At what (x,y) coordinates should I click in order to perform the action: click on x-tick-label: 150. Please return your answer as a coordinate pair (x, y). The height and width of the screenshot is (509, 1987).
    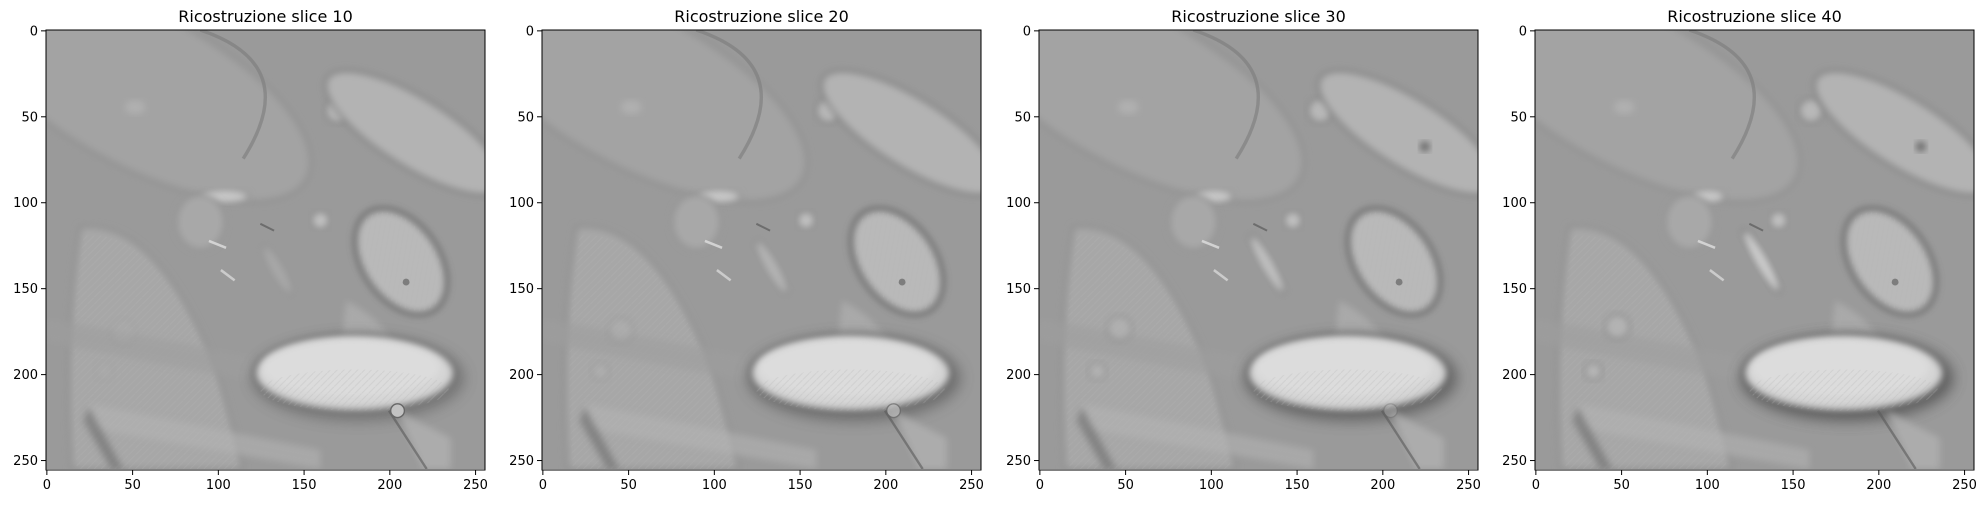
    Looking at the image, I should click on (304, 485).